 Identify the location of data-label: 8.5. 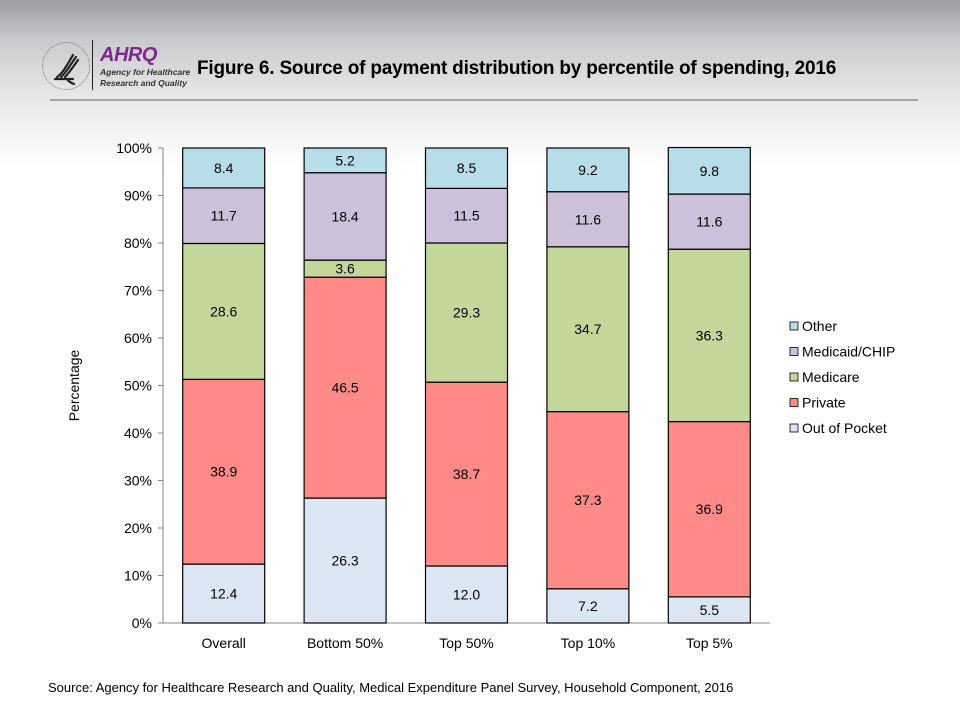
(467, 168).